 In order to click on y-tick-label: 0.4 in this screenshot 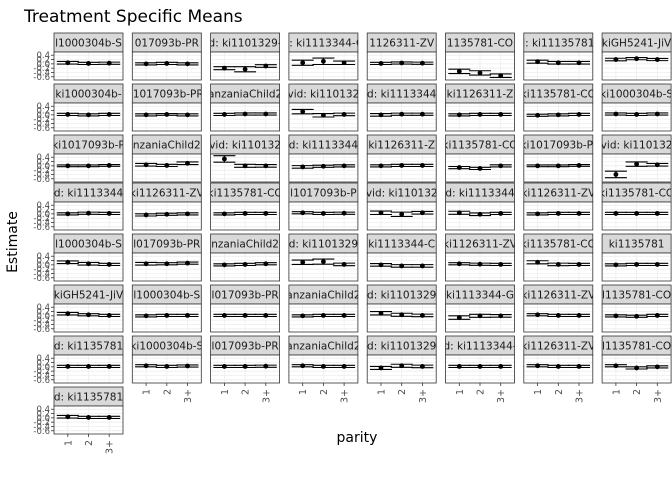, I will do `click(43, 308)`.